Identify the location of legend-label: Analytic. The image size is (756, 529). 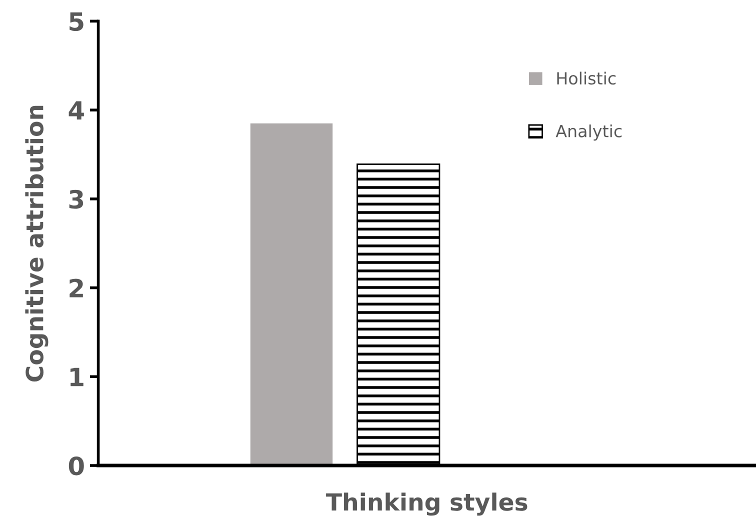
(589, 132).